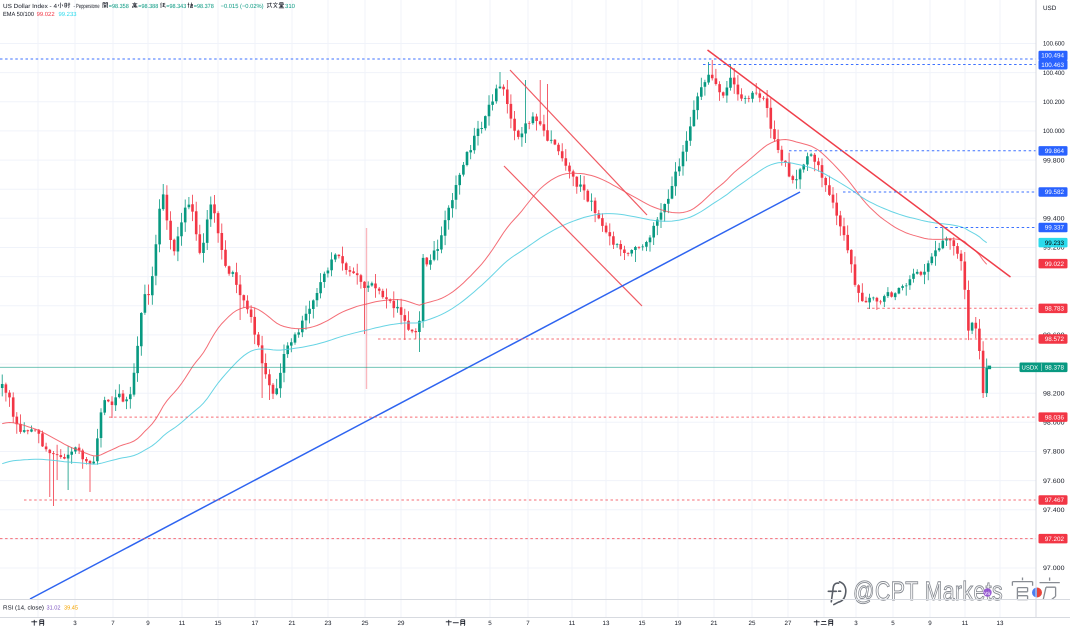 This screenshot has width=1070, height=631. What do you see at coordinates (71, 608) in the screenshot?
I see `svg-text: 39.45` at bounding box center [71, 608].